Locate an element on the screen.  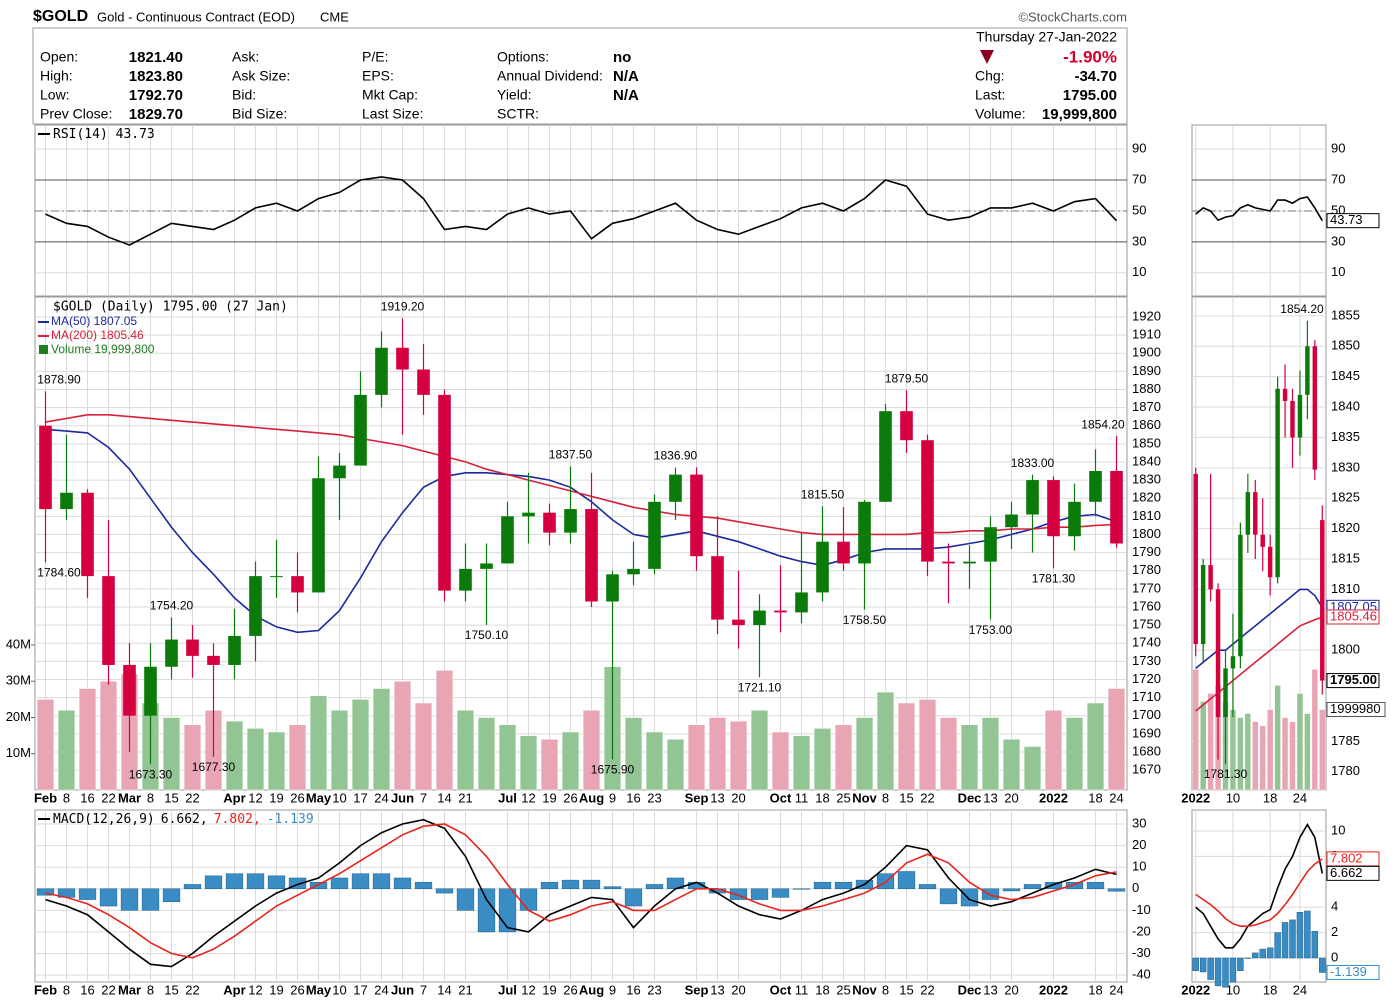
x-tick-label: 12 is located at coordinates (255, 989).